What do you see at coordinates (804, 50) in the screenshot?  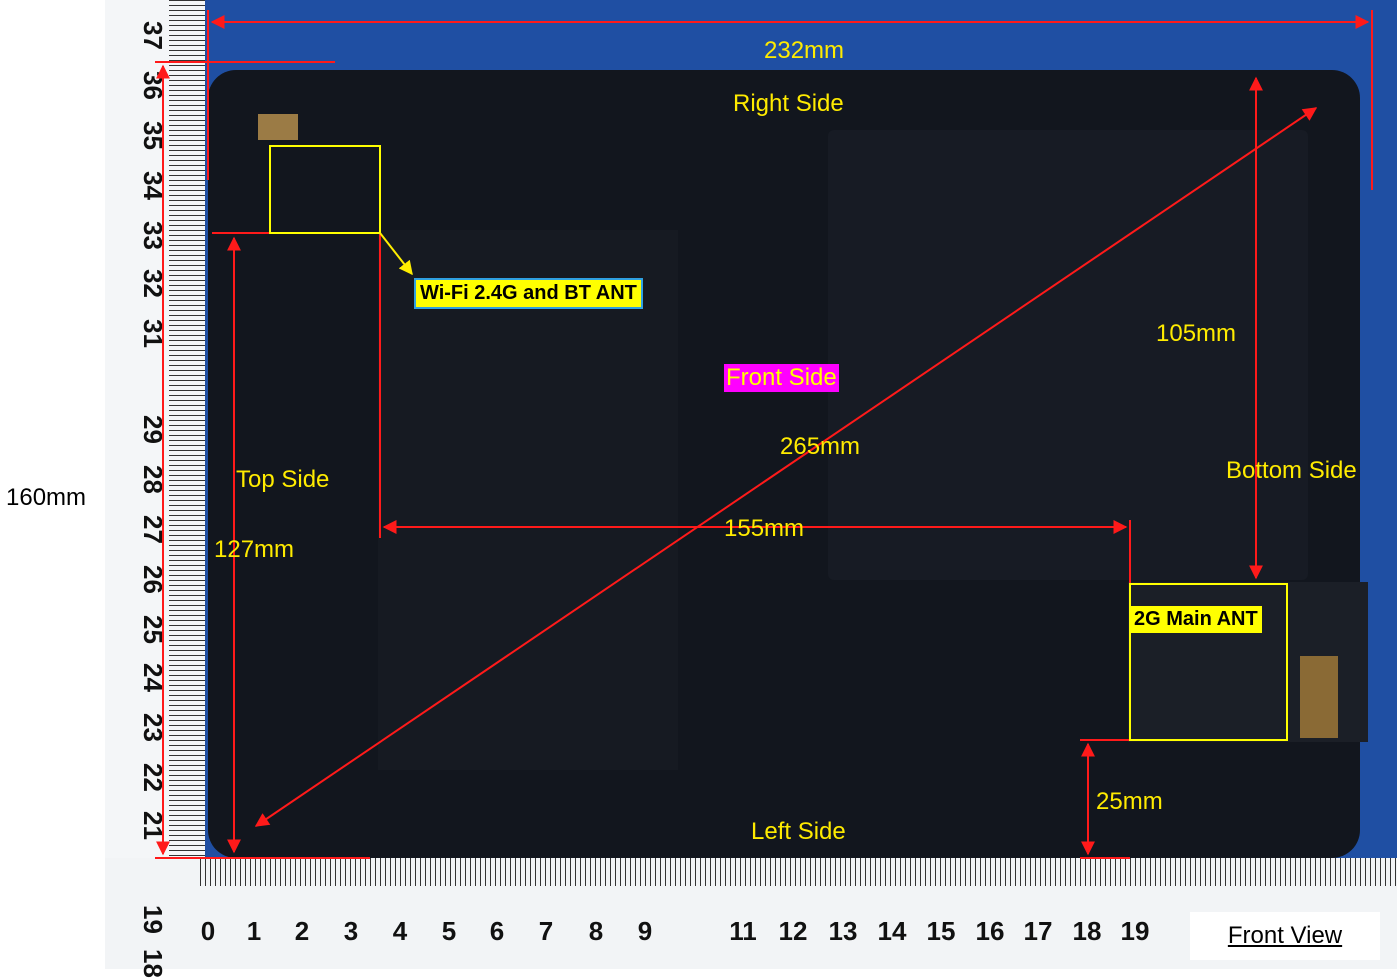 I see `width-label: 232mm` at bounding box center [804, 50].